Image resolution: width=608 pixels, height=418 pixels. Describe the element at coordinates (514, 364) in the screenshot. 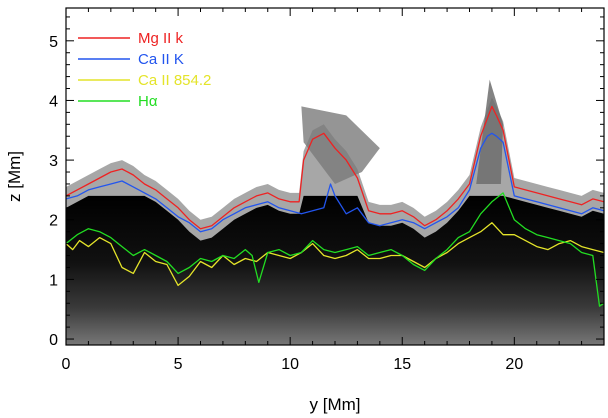

I see `x-tick-label: 20` at that location.